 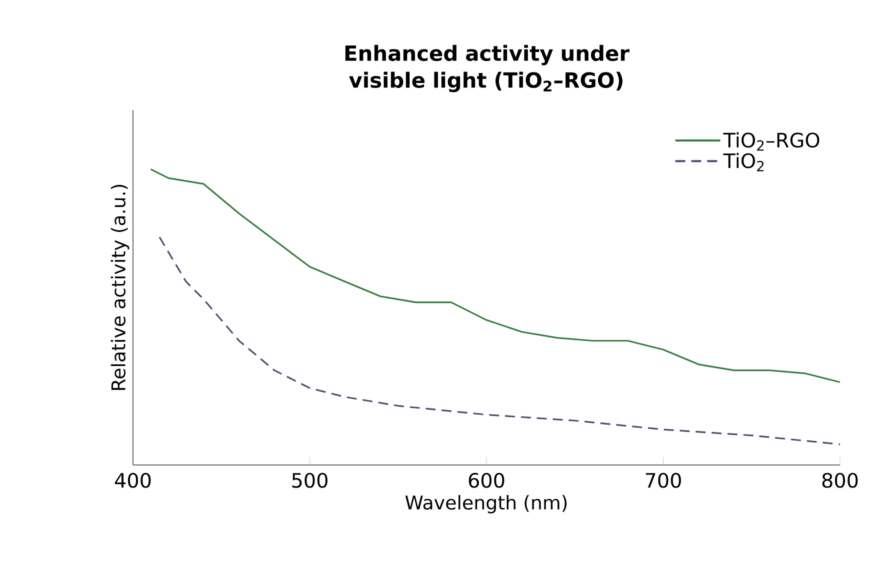 What do you see at coordinates (771, 141) in the screenshot?
I see `legend-label: TiO$_{2}$–RGO` at bounding box center [771, 141].